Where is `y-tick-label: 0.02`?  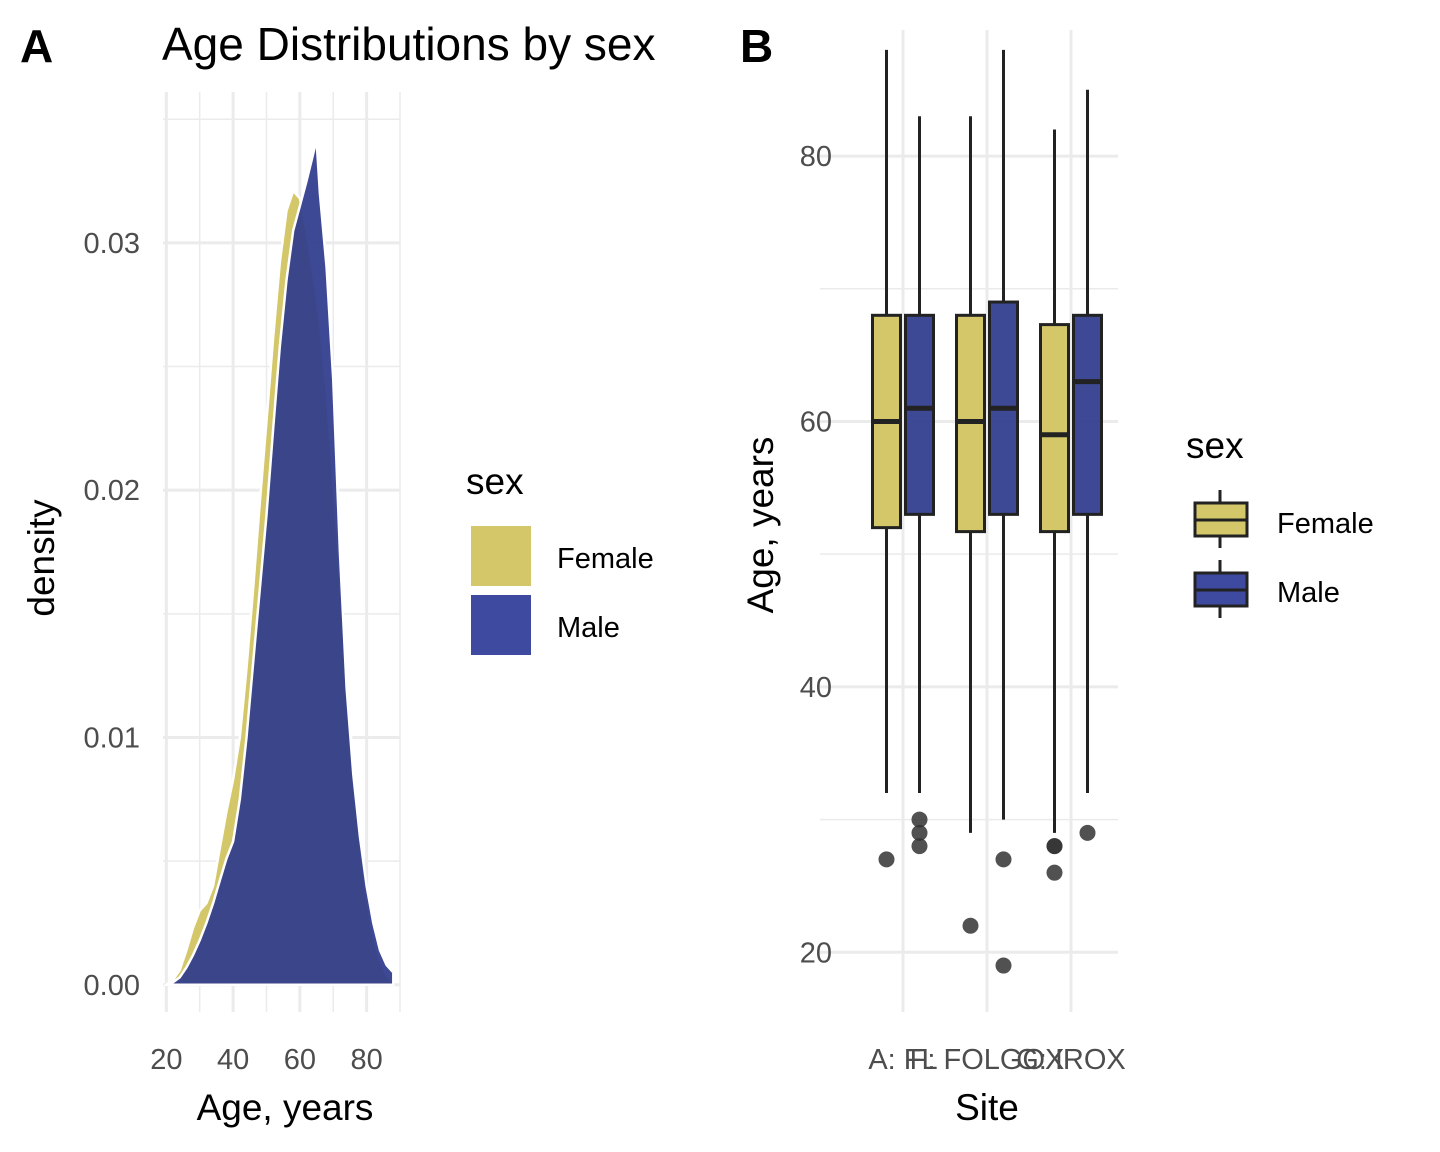 y-tick-label: 0.02 is located at coordinates (112, 491).